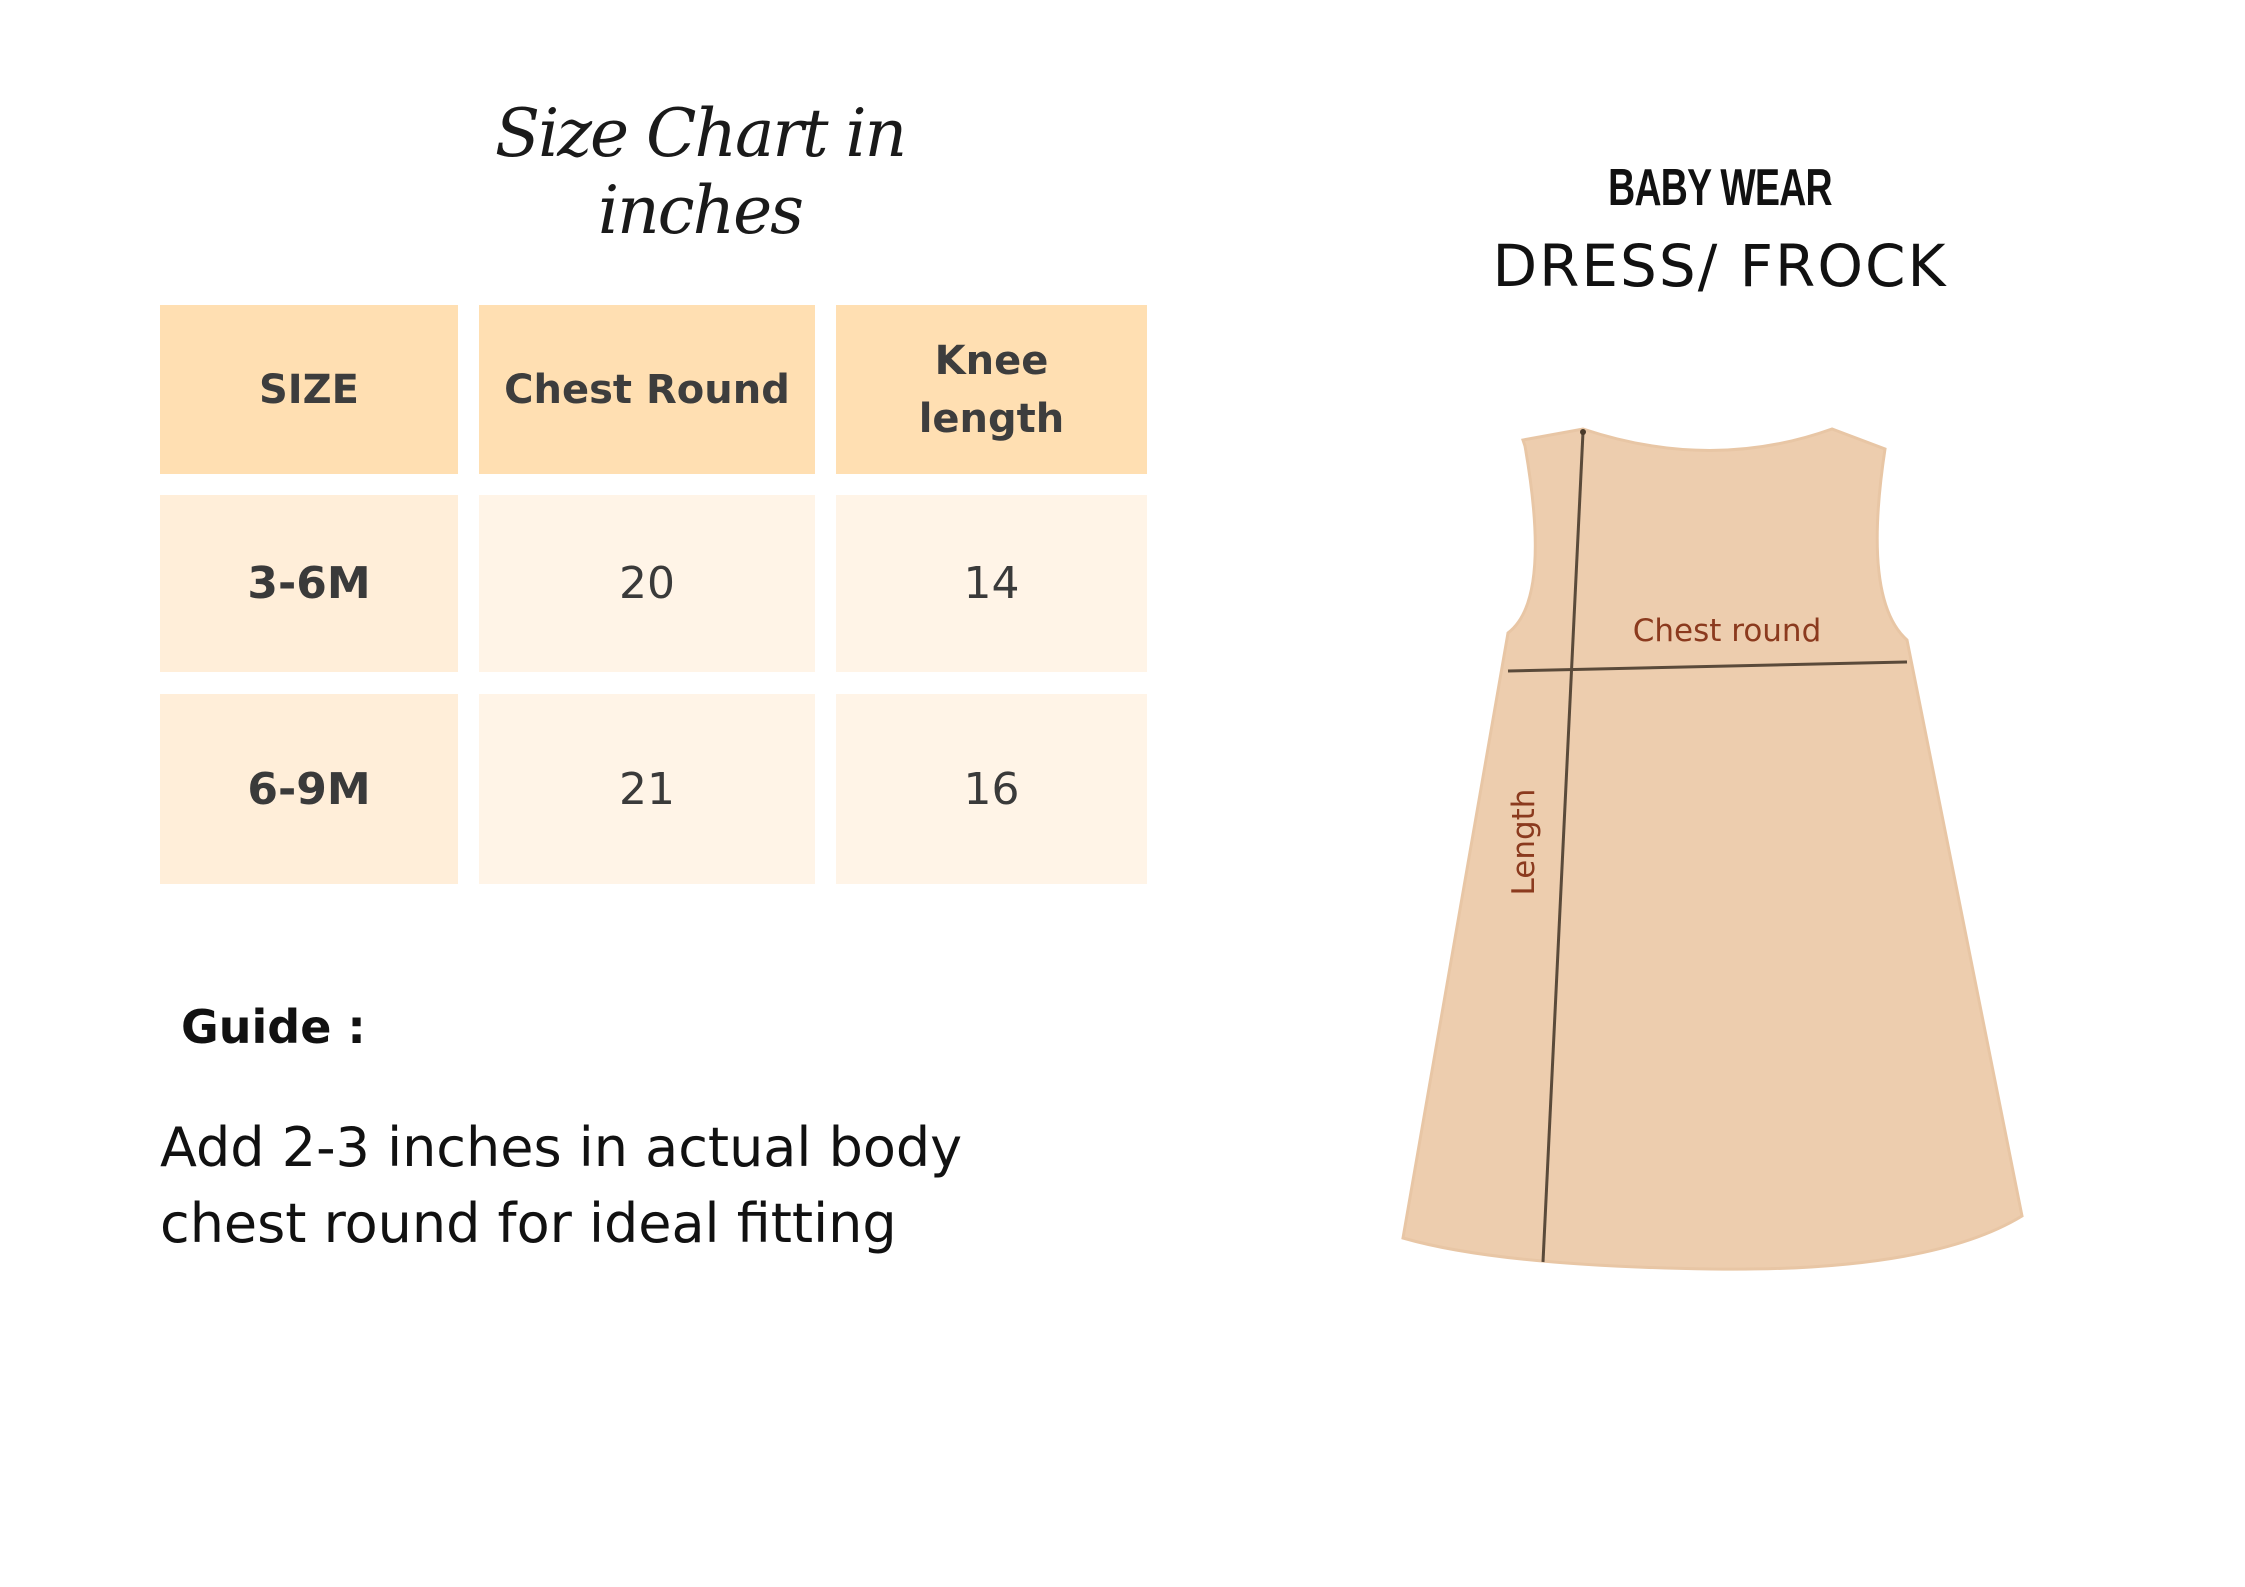 The image size is (2245, 1587). I want to click on row-1-chest: 20, so click(647, 583).